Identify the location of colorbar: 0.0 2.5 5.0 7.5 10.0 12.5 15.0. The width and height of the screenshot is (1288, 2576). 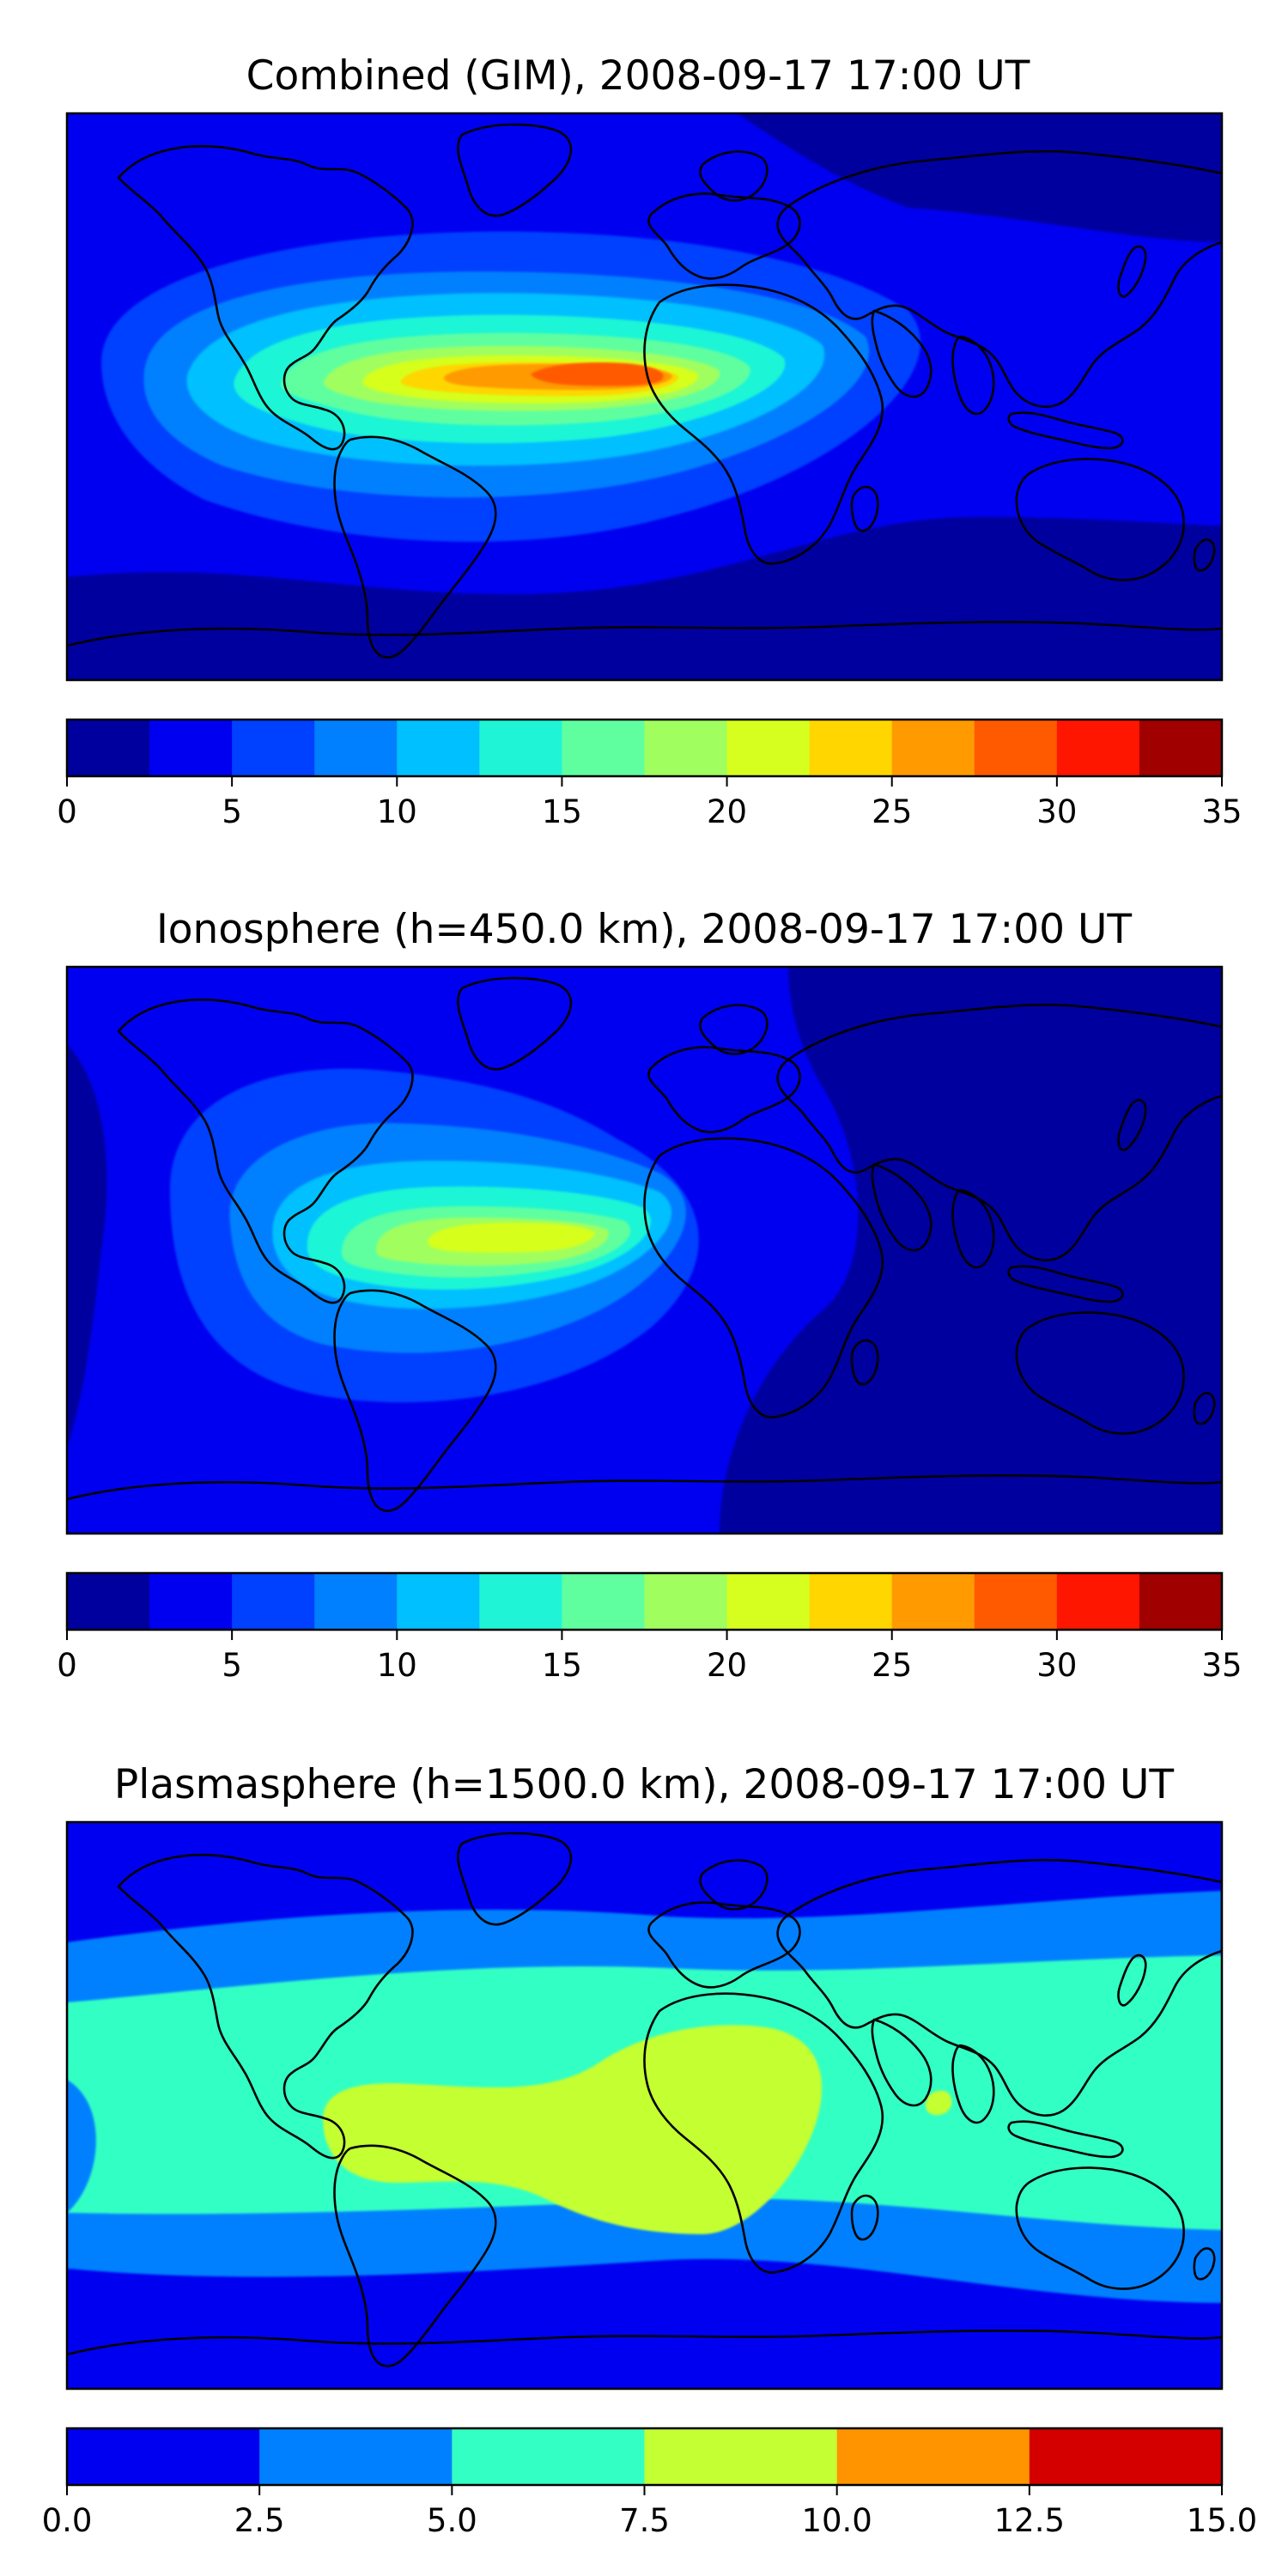
(649, 2483).